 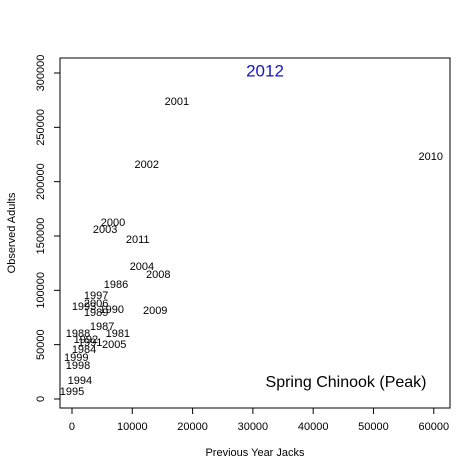 I want to click on x-axis-title: Previous Year Jacks, so click(x=255, y=453).